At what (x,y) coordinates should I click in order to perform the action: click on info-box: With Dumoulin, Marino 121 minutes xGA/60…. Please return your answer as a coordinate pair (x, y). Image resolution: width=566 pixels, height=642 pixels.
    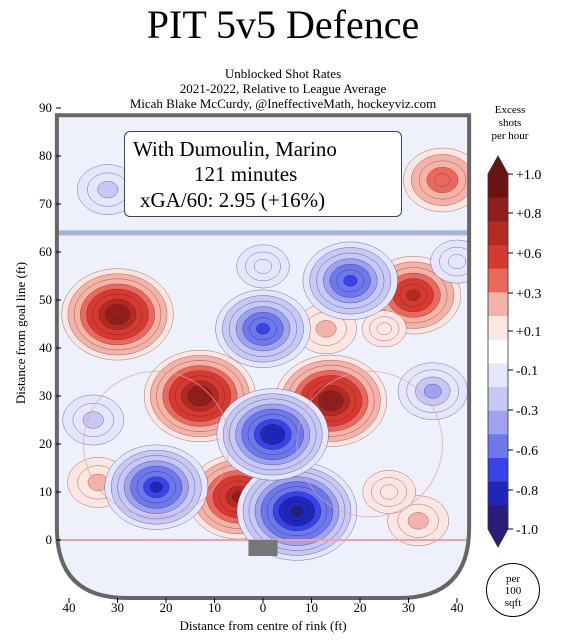
    Looking at the image, I should click on (263, 174).